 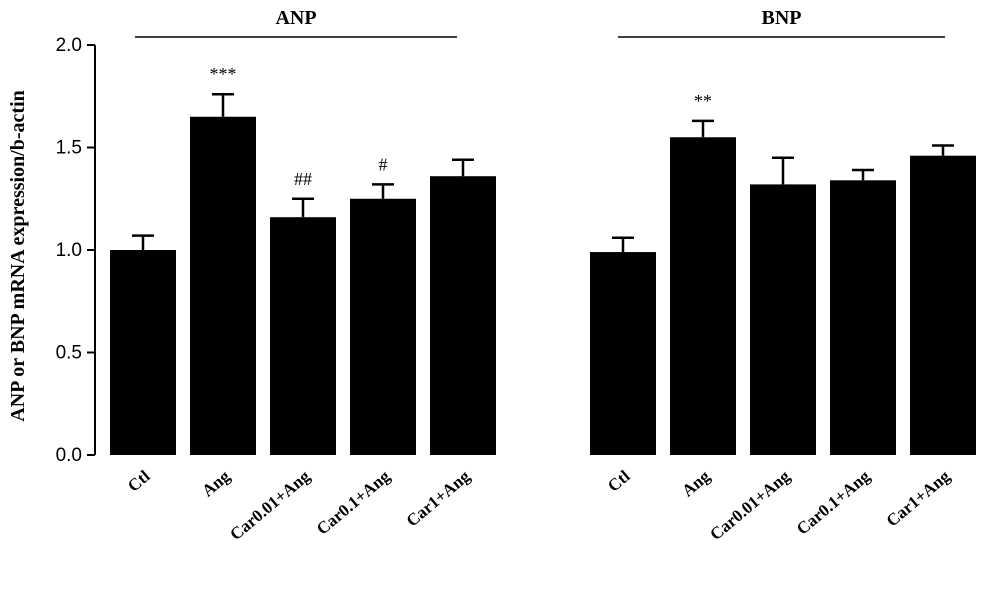 I want to click on y-tick-label: 1.0, so click(x=69, y=250).